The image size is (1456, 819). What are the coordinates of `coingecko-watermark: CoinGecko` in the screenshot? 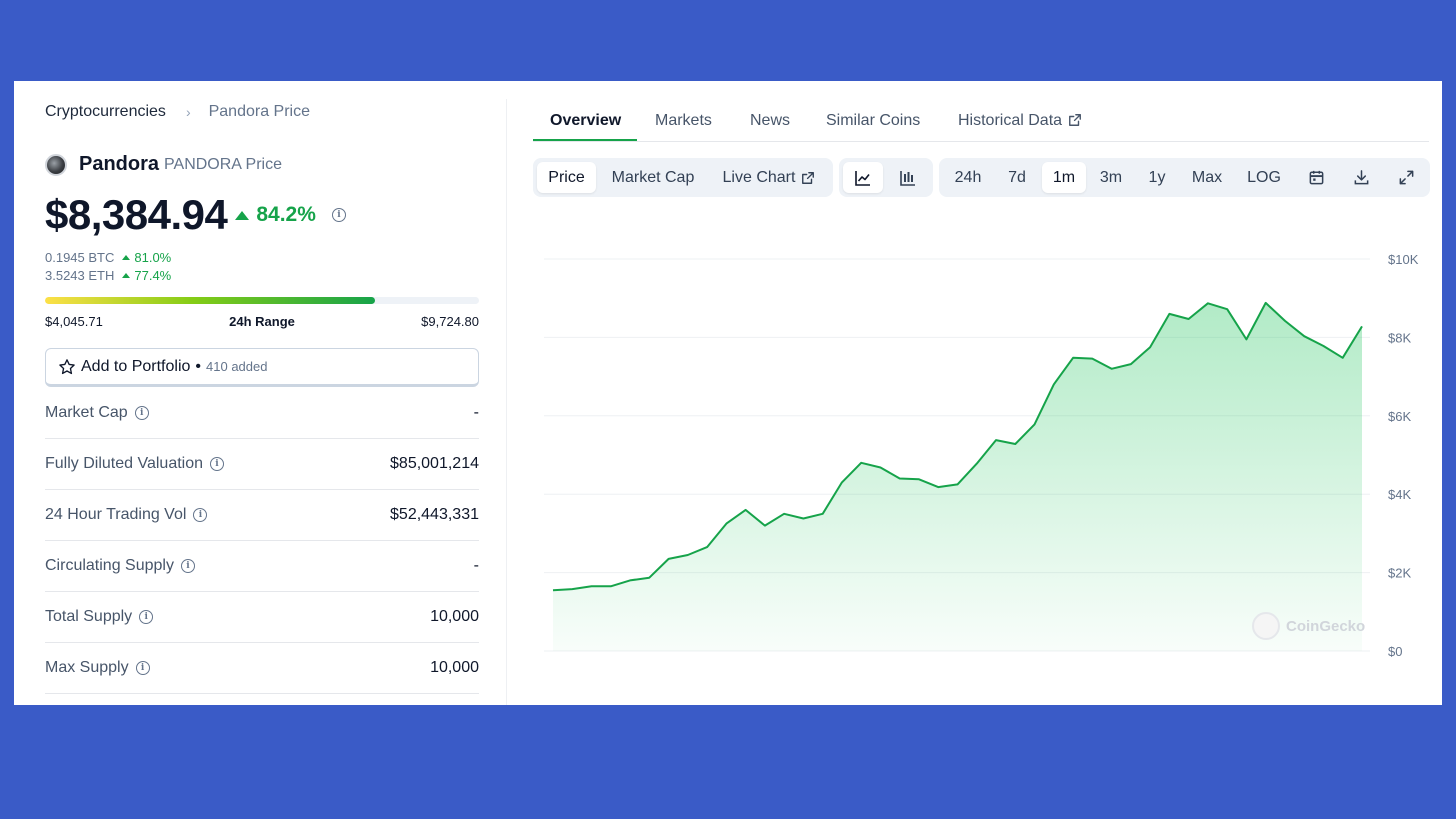 It's located at (1326, 626).